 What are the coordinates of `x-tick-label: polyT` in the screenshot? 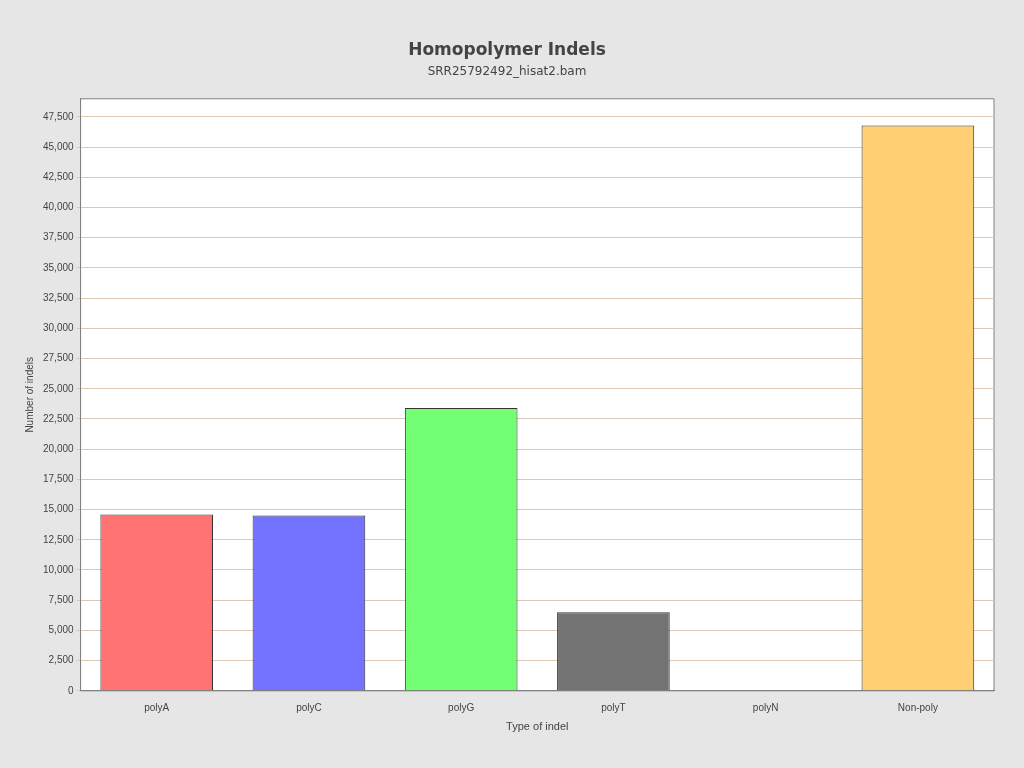 It's located at (613, 707).